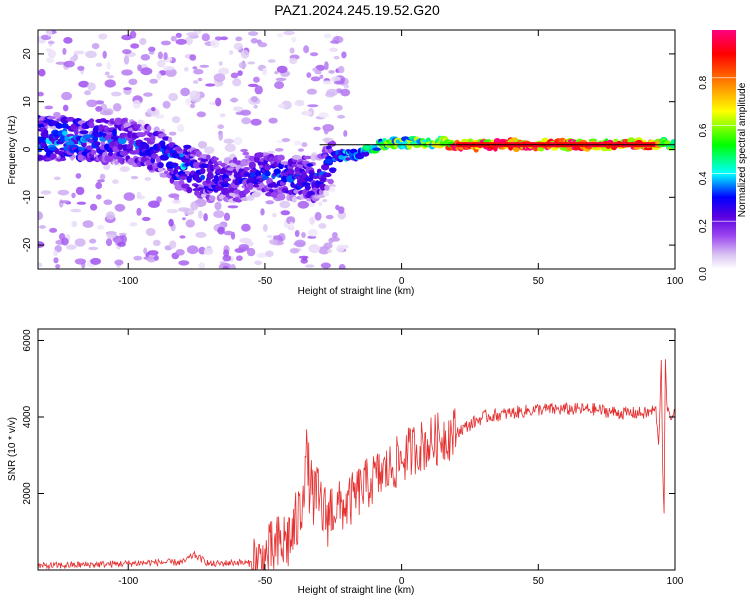 This screenshot has height=600, width=750. What do you see at coordinates (402, 581) in the screenshot?
I see `x-tick-label: 0` at bounding box center [402, 581].